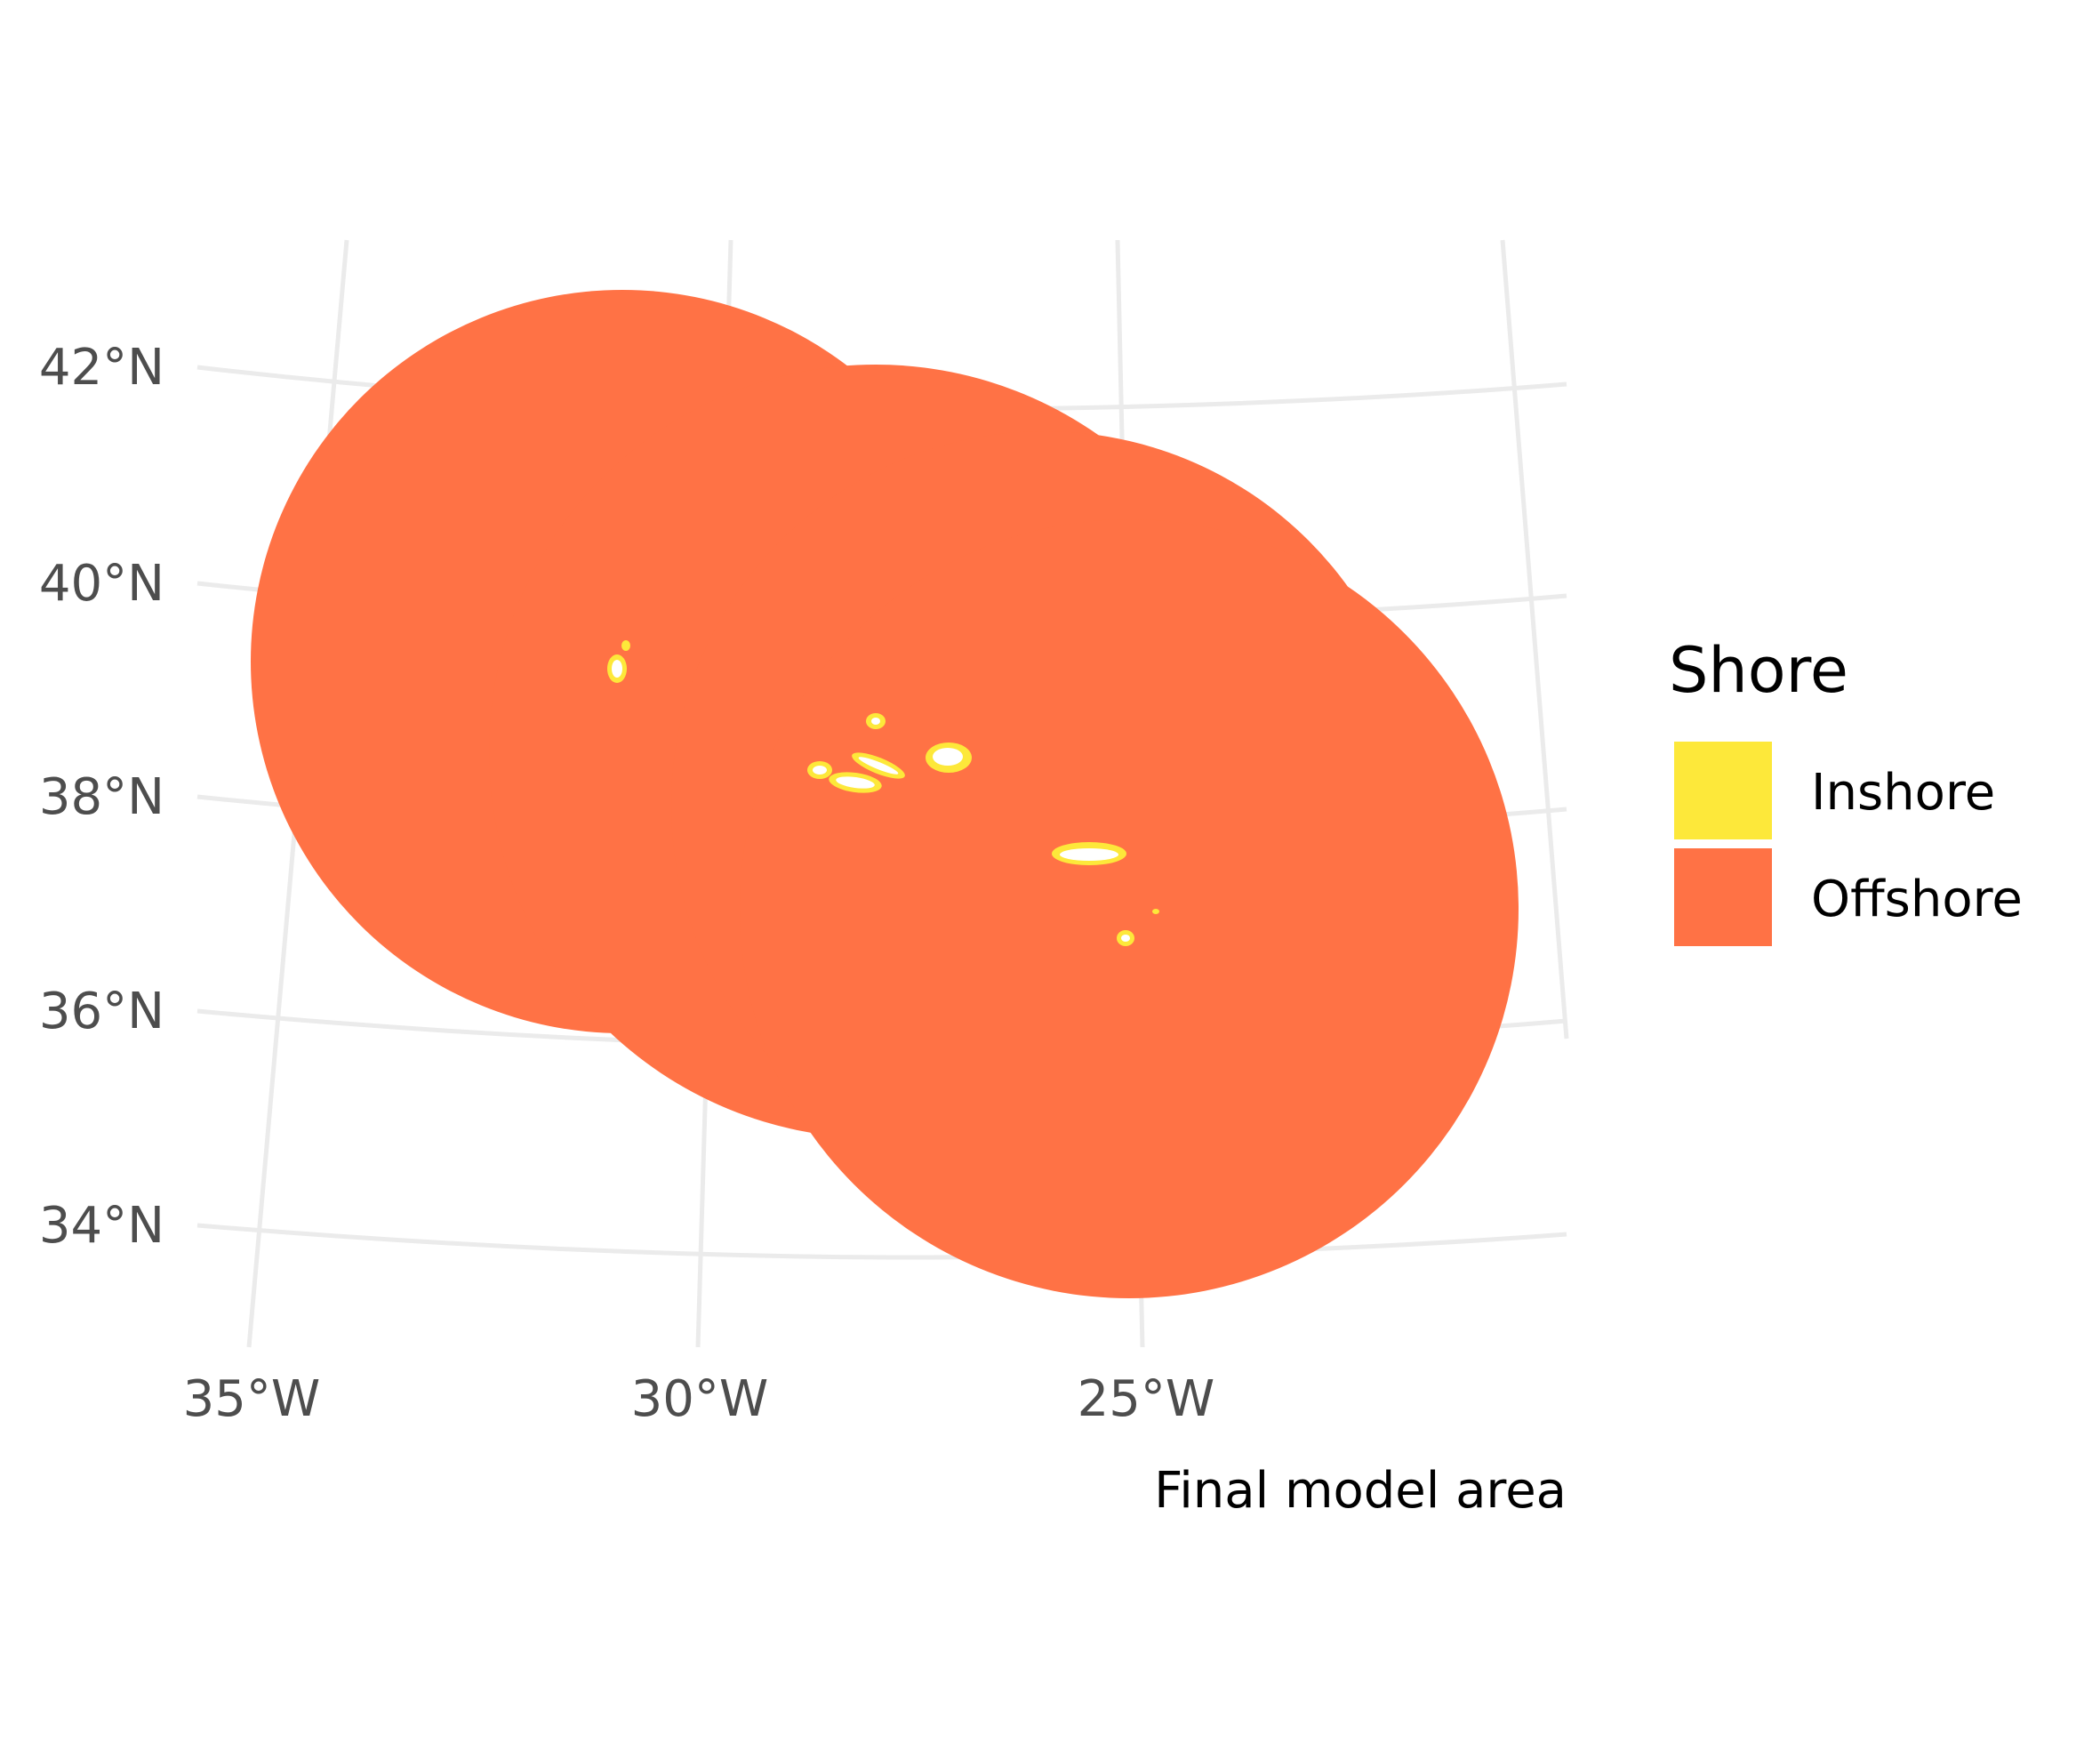 The height and width of the screenshot is (1750, 2100). Describe the element at coordinates (876, 721) in the screenshot. I see `island-graciosa-land` at that location.